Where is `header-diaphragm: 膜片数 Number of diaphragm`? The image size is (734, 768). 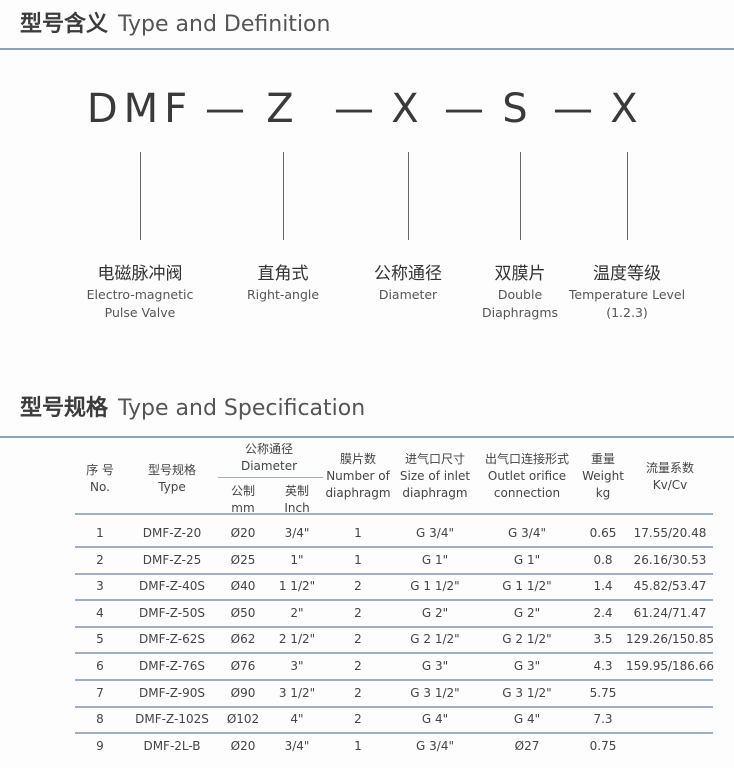
header-diaphragm: 膜片数 Number of diaphragm is located at coordinates (358, 476).